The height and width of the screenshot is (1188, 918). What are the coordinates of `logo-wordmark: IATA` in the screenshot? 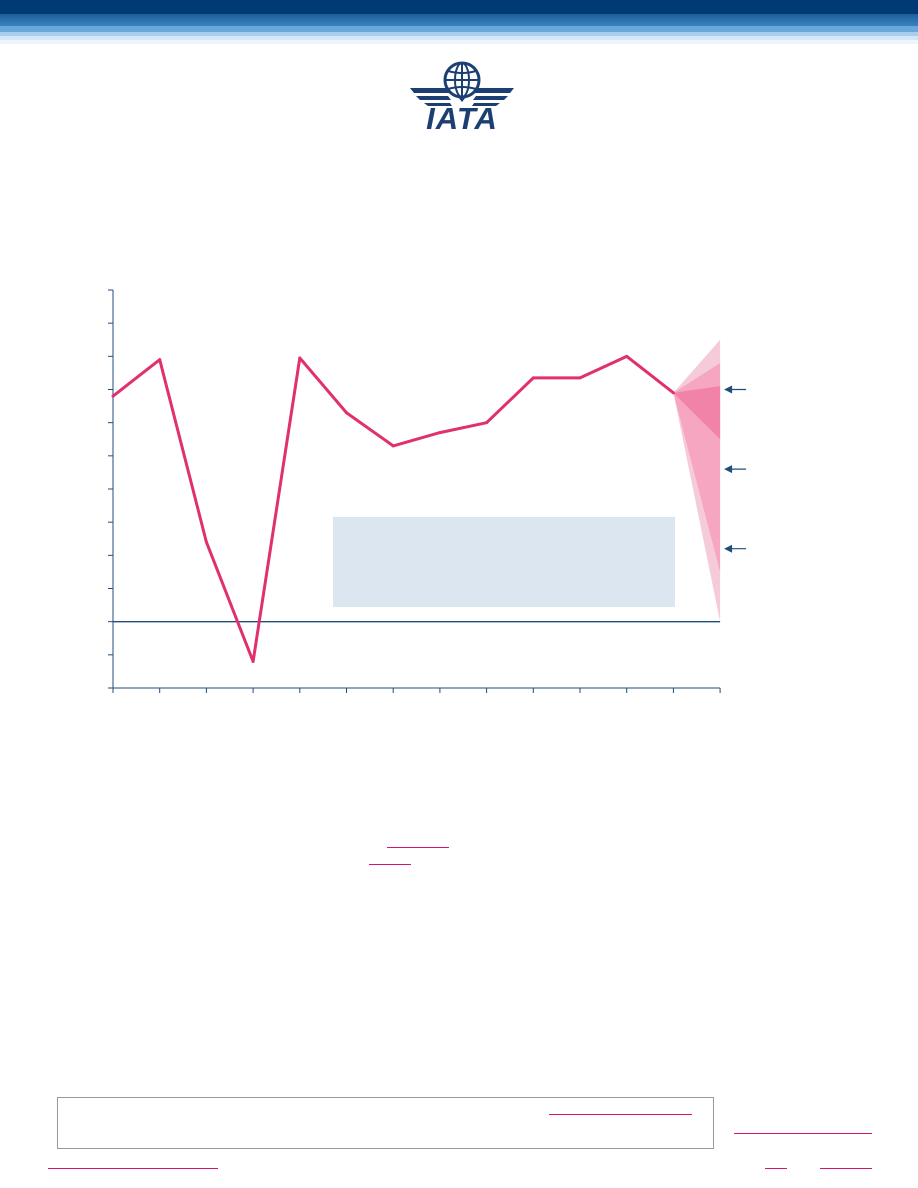 It's located at (462, 118).